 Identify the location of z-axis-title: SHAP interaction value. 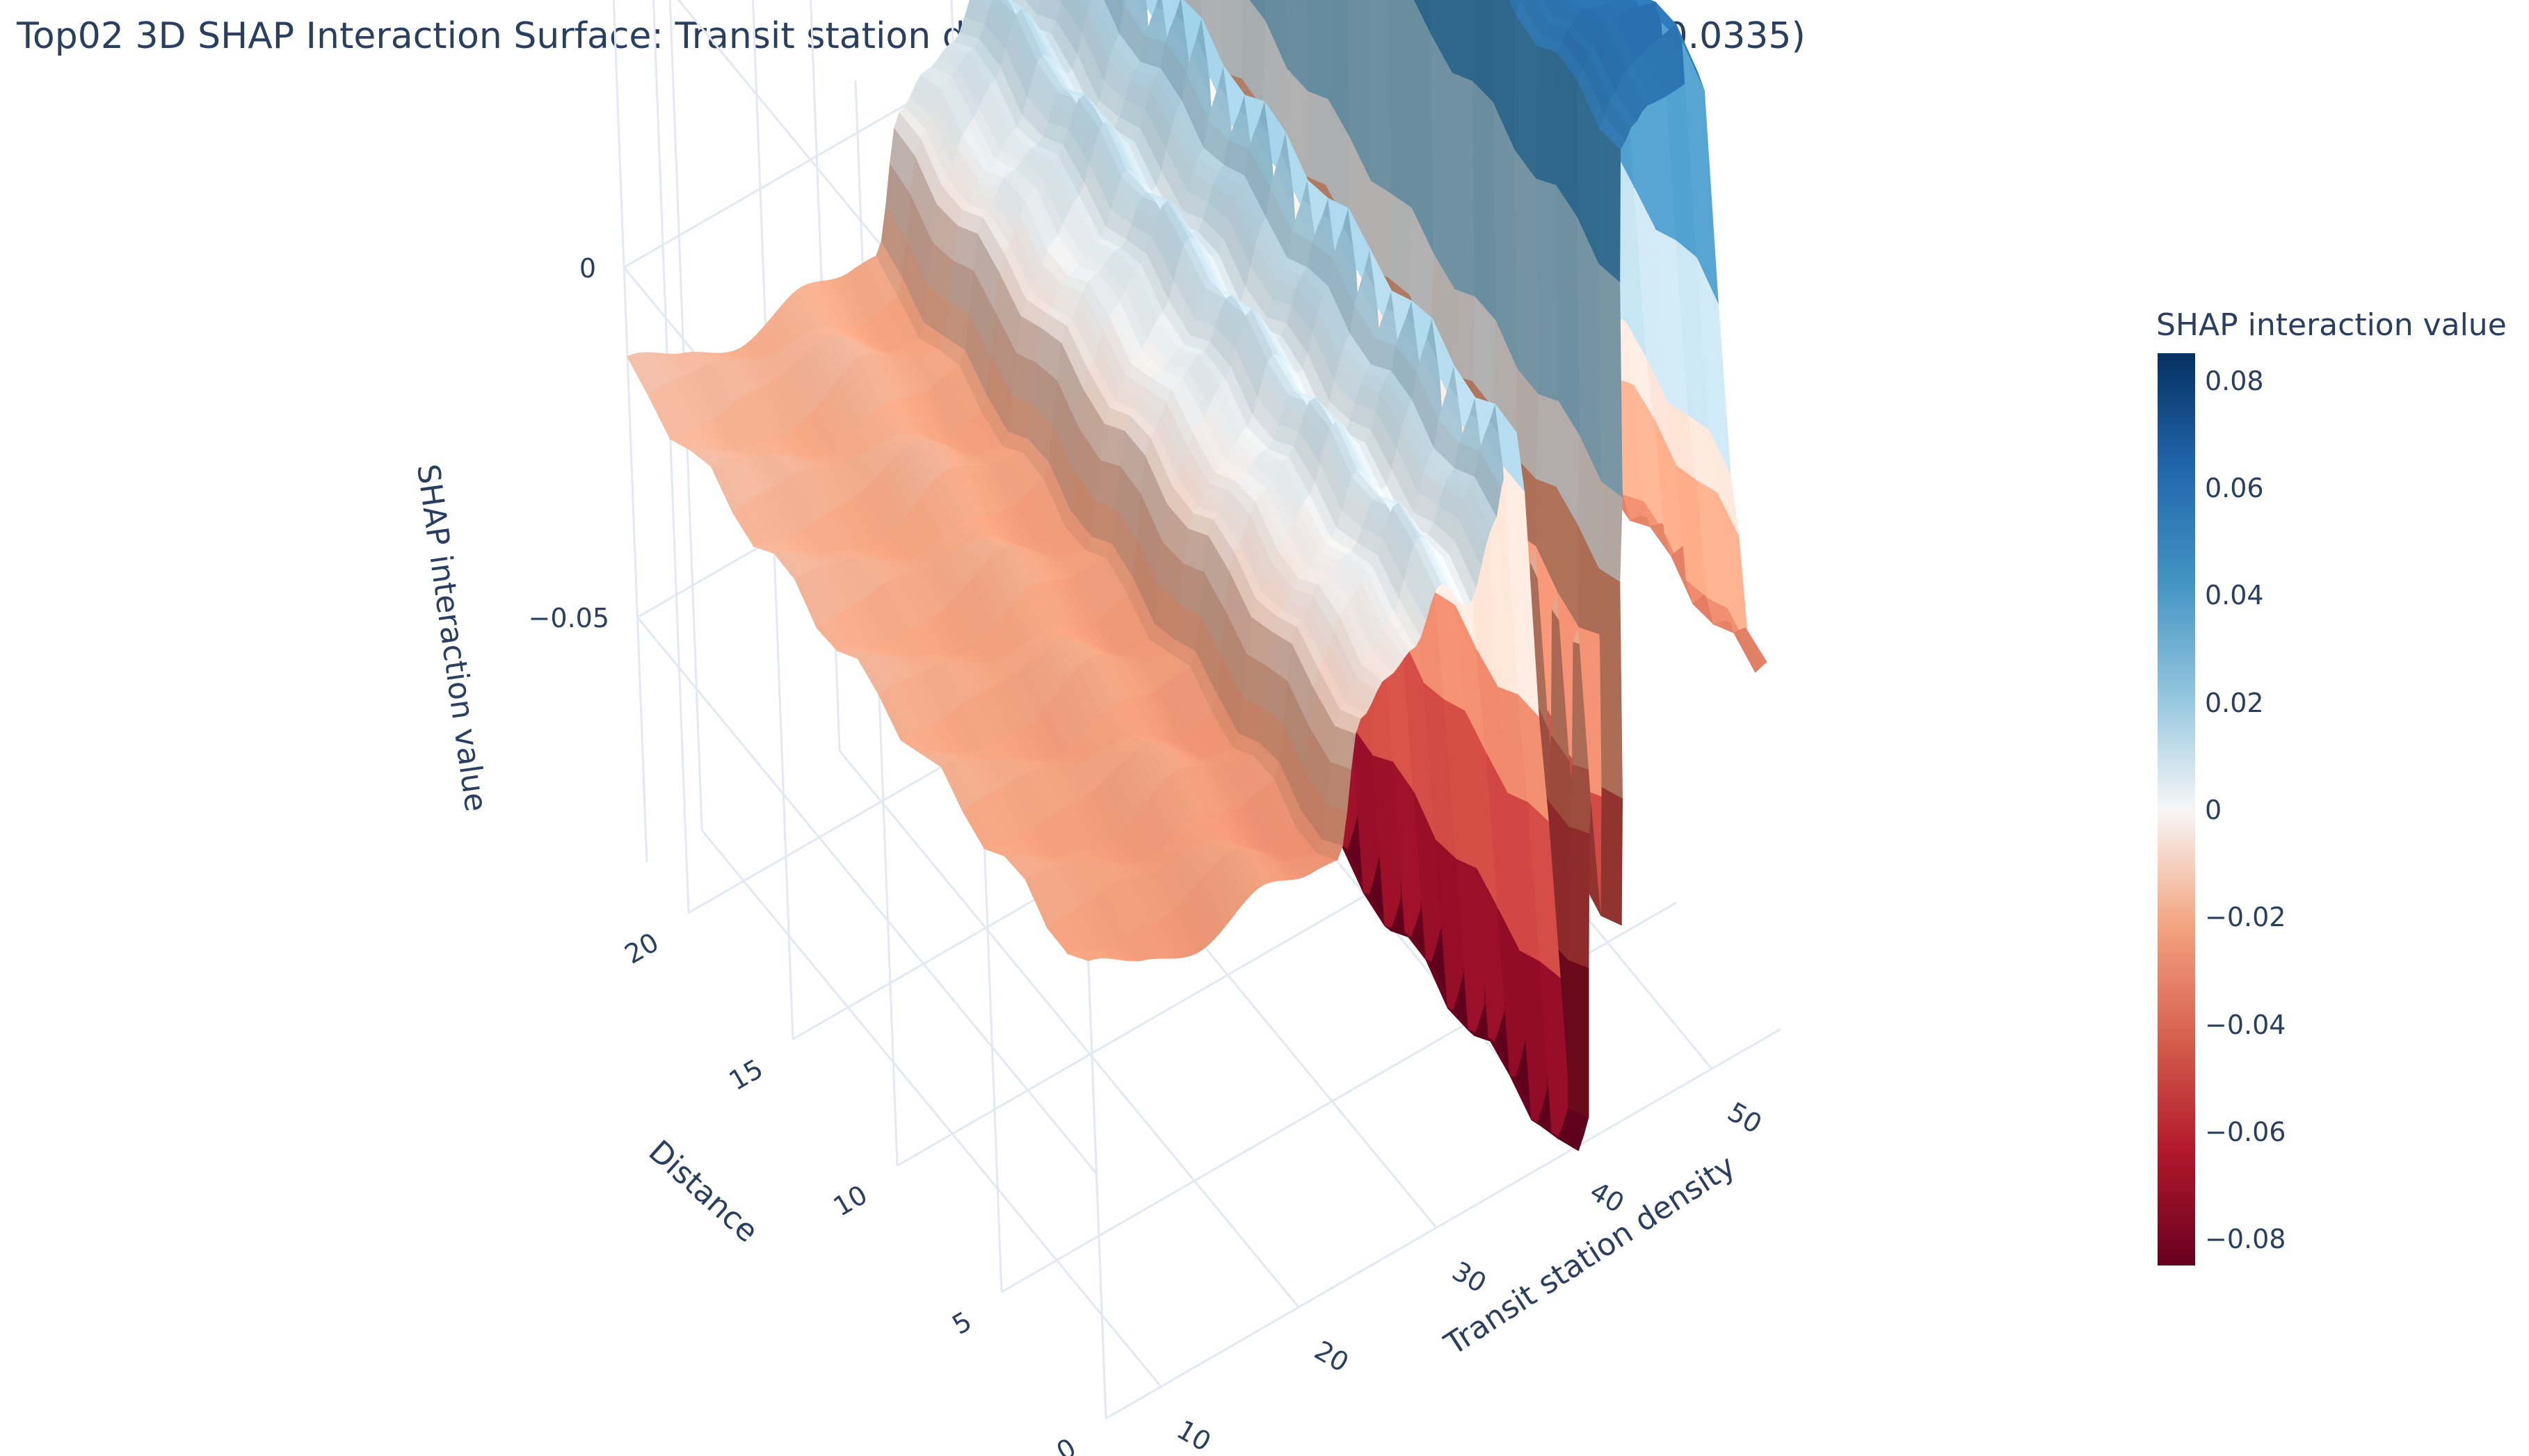
(452, 638).